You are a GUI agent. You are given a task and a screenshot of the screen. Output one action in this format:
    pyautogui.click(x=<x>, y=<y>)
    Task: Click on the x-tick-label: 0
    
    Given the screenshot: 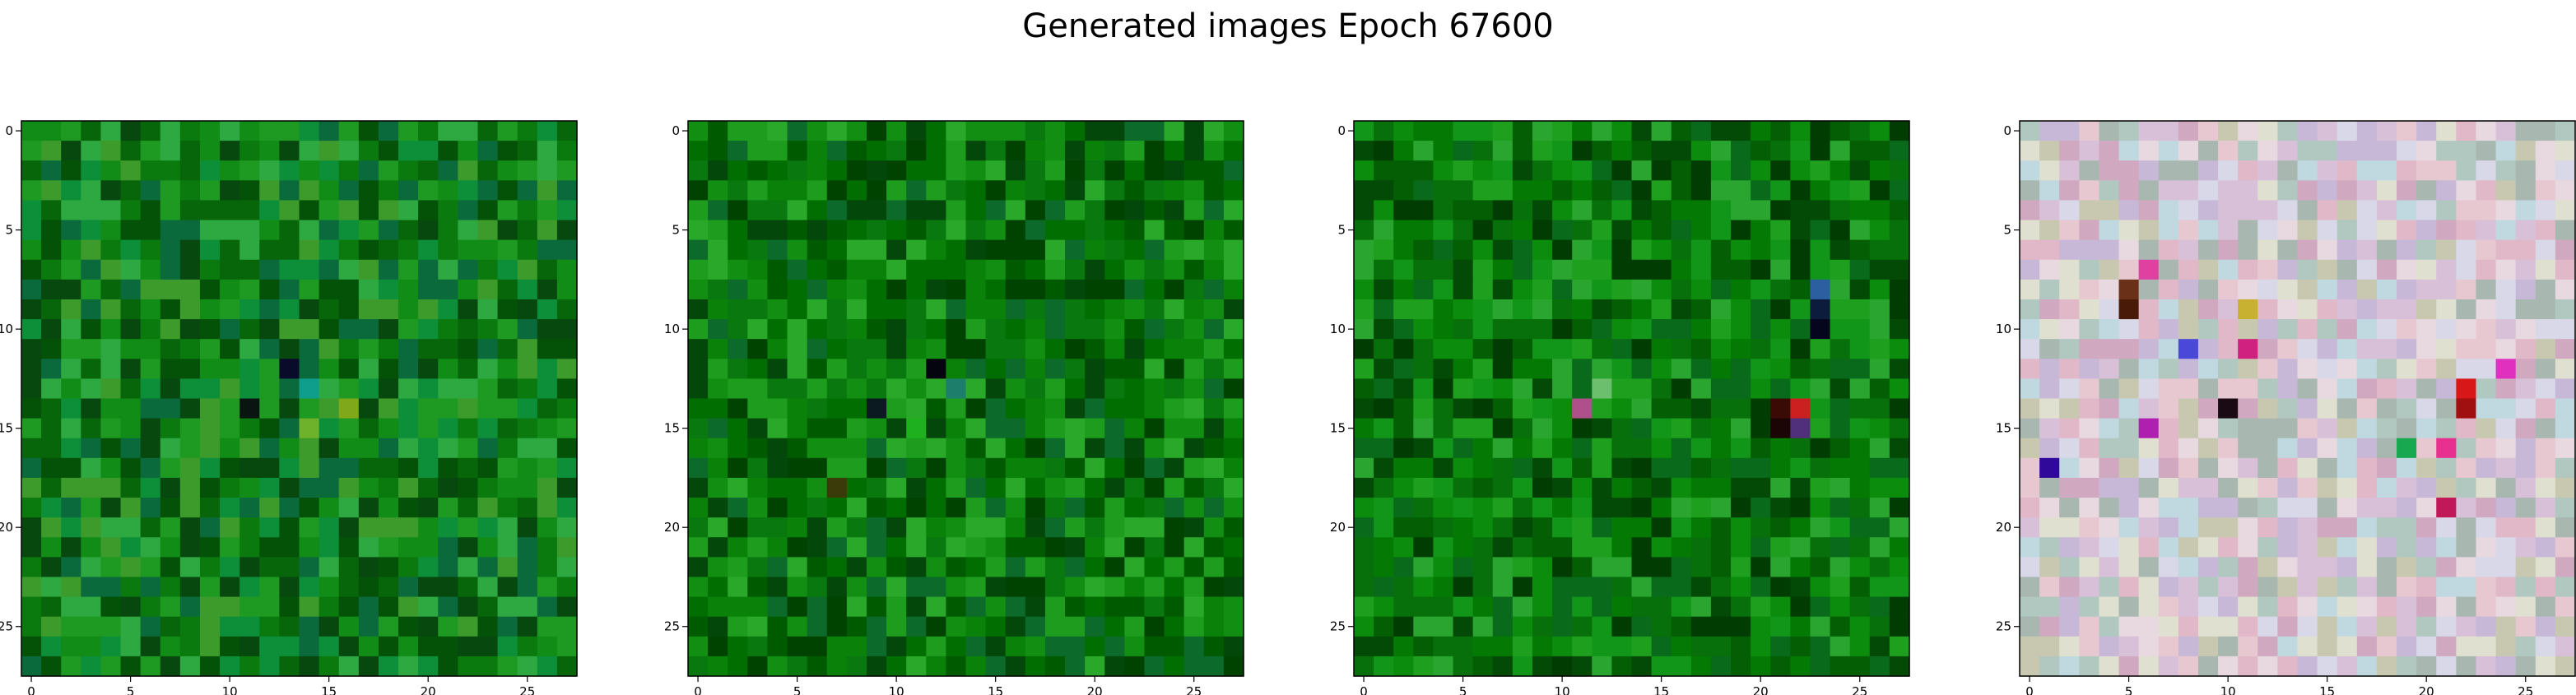 What is the action you would take?
    pyautogui.click(x=1364, y=689)
    